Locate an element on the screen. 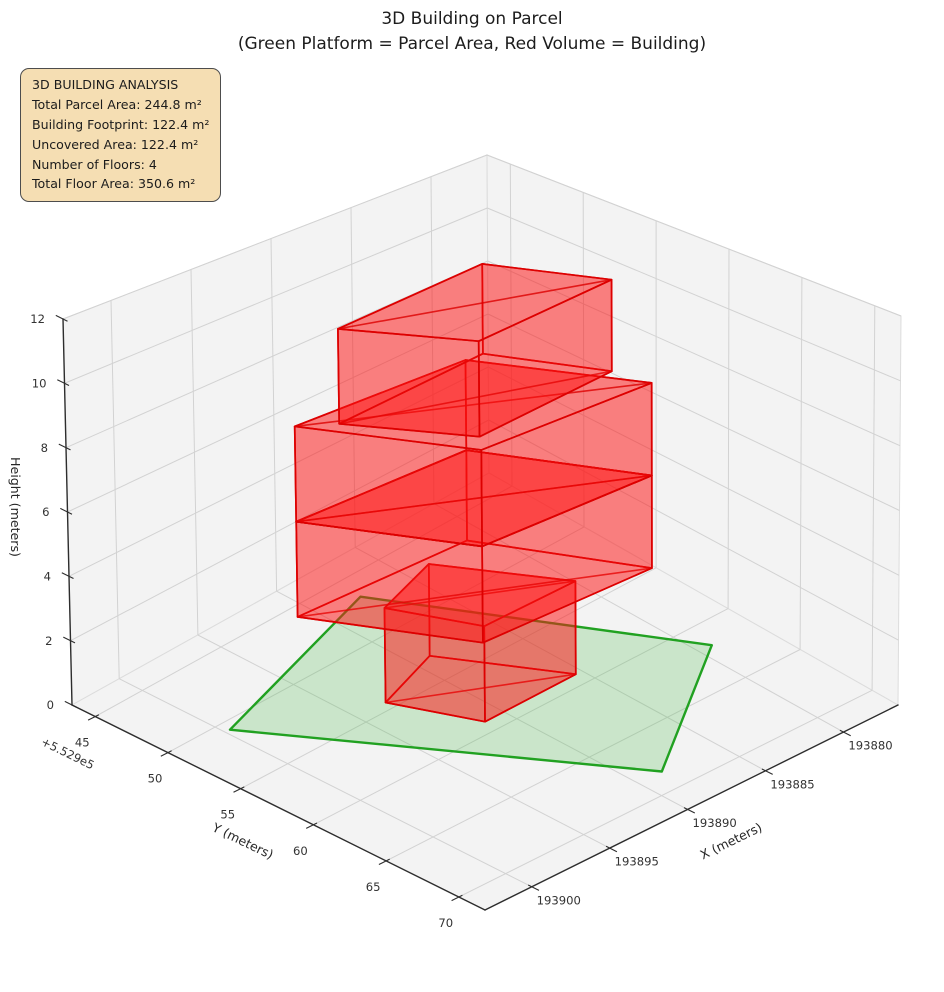 The width and height of the screenshot is (944, 992). y-tick-label: 60 is located at coordinates (300, 851).